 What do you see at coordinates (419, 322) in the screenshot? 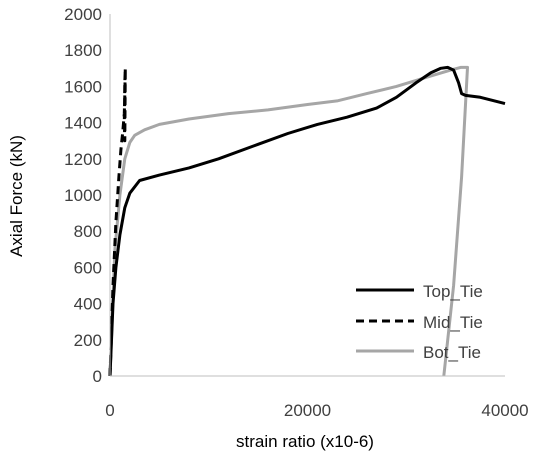
I see `legend: Top_Tie Mid_Tie Bot_Tie` at bounding box center [419, 322].